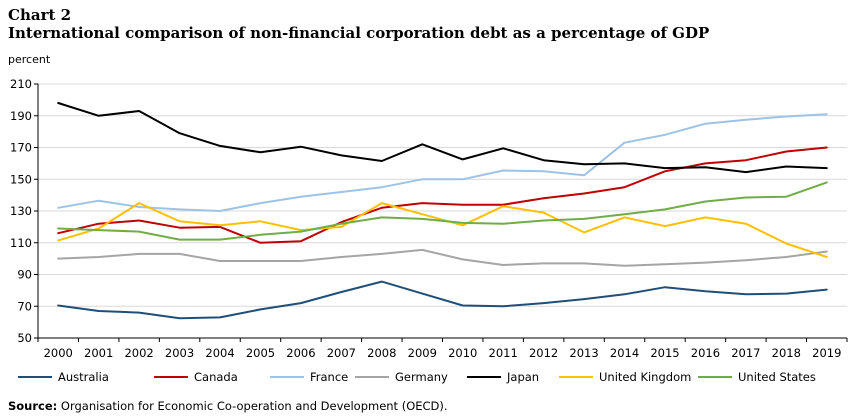 This screenshot has width=852, height=416. I want to click on x-tick-label: 2001, so click(98, 353).